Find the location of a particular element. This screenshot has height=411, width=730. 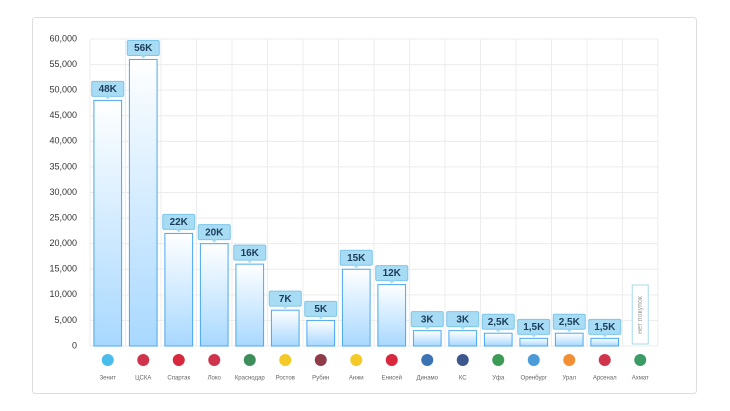

x-tick-label: Спартак is located at coordinates (178, 379).